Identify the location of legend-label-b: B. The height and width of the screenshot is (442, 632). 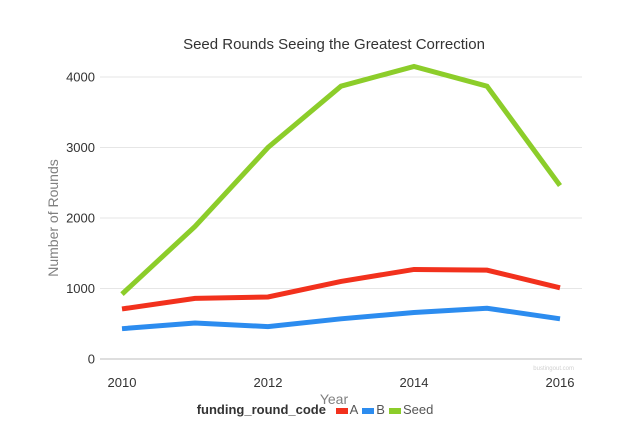
(380, 409).